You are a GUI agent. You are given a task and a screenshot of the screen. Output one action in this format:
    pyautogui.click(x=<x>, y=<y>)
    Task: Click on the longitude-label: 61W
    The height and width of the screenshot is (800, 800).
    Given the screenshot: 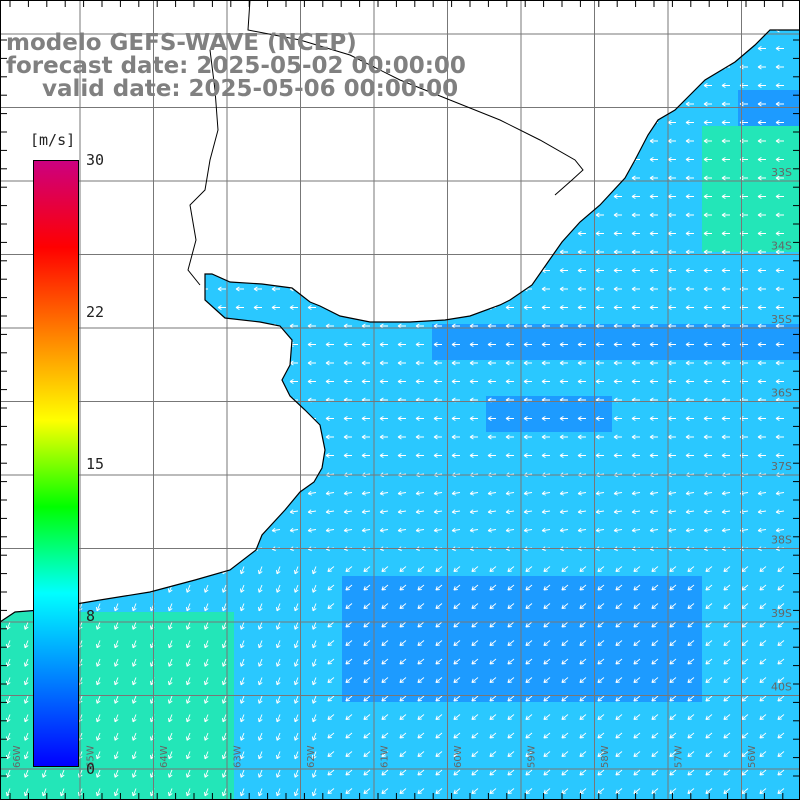 What is the action you would take?
    pyautogui.click(x=385, y=756)
    